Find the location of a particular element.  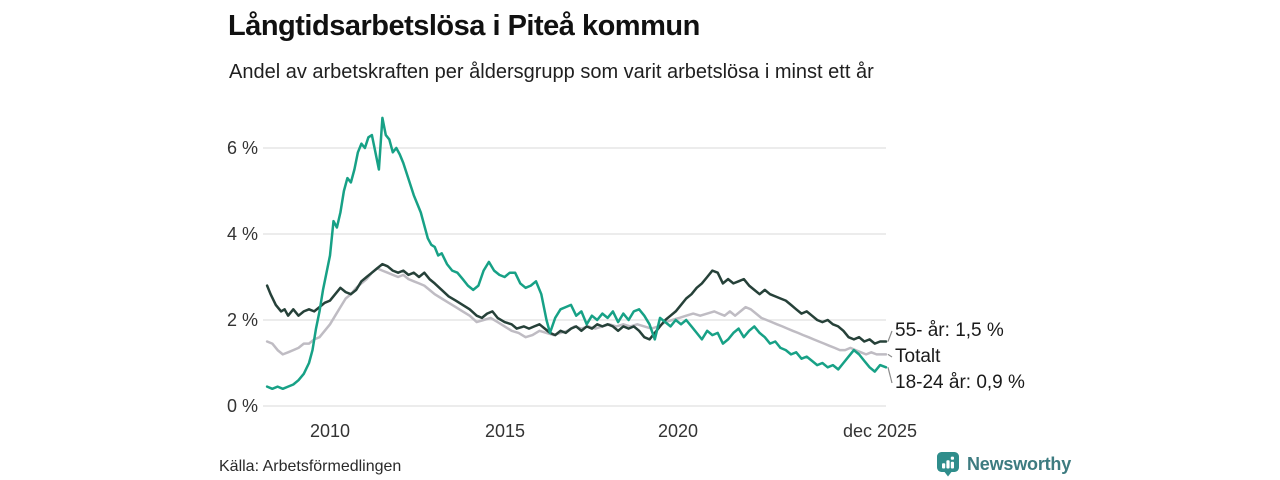

page-title: Långtidsarbetslösa i Piteå kommun is located at coordinates (464, 26).